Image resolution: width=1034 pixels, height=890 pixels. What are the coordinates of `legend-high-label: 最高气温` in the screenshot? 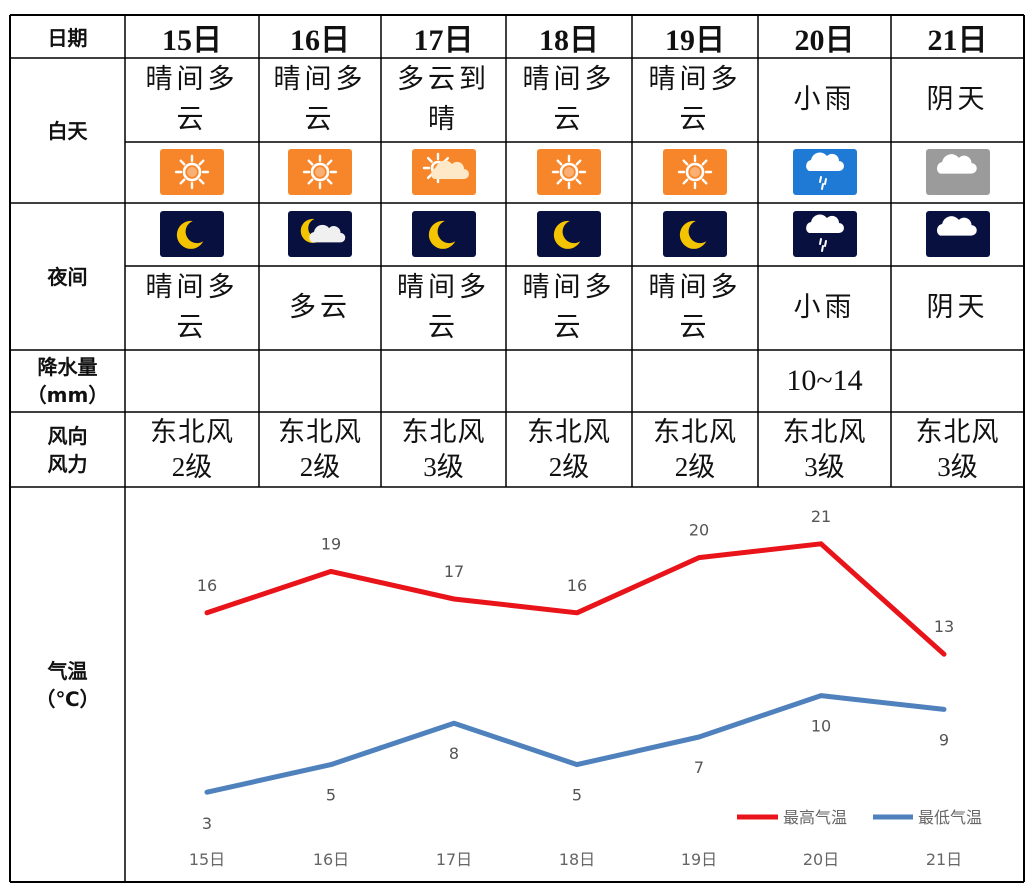 It's located at (815, 817).